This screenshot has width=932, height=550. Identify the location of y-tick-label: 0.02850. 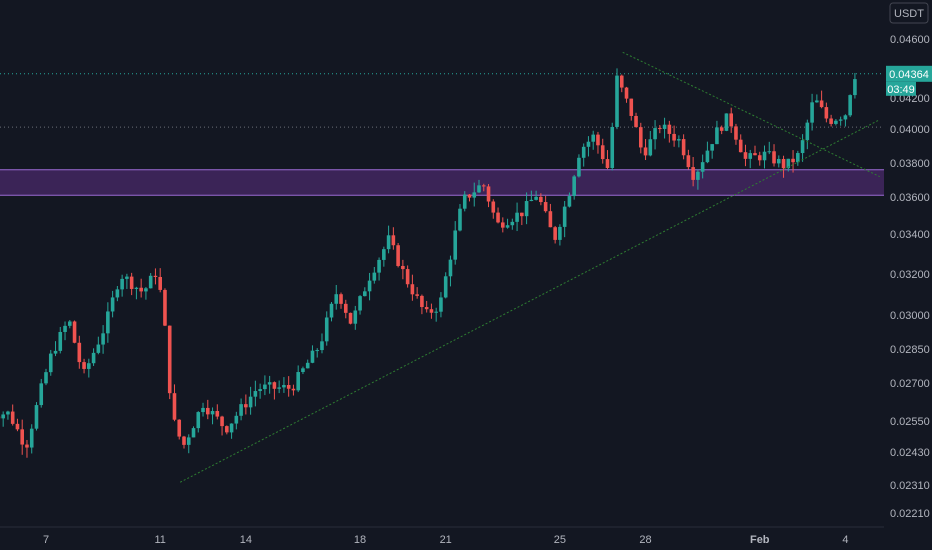
(910, 350).